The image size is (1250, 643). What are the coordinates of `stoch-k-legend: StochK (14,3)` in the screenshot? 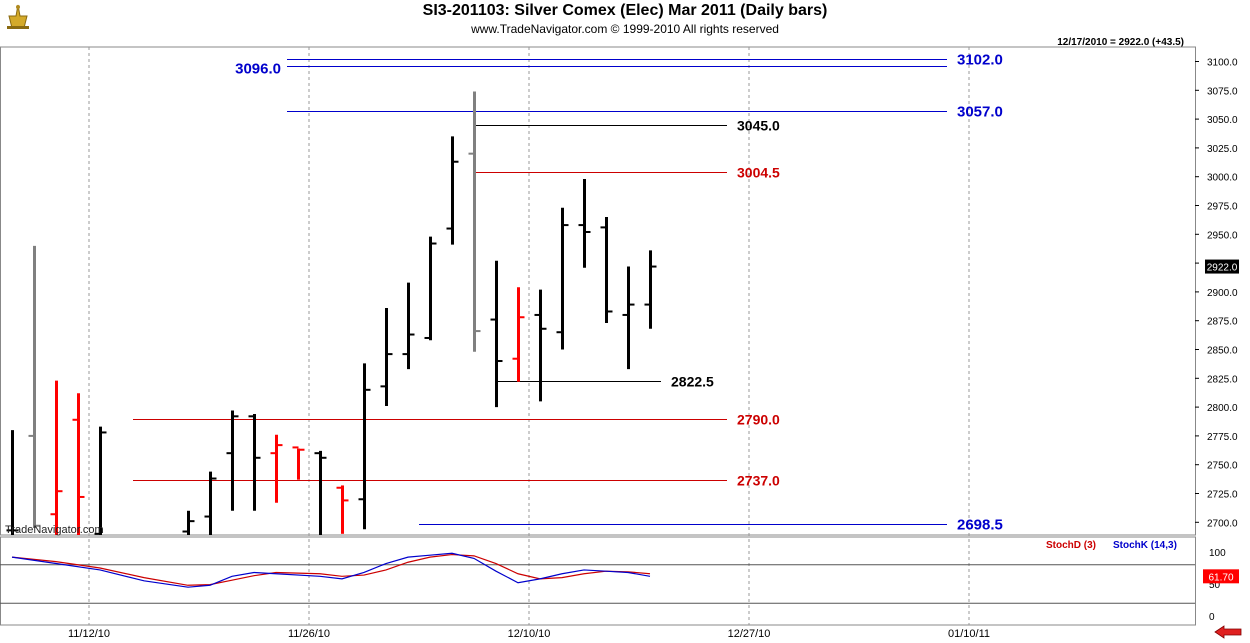 It's located at (1145, 545).